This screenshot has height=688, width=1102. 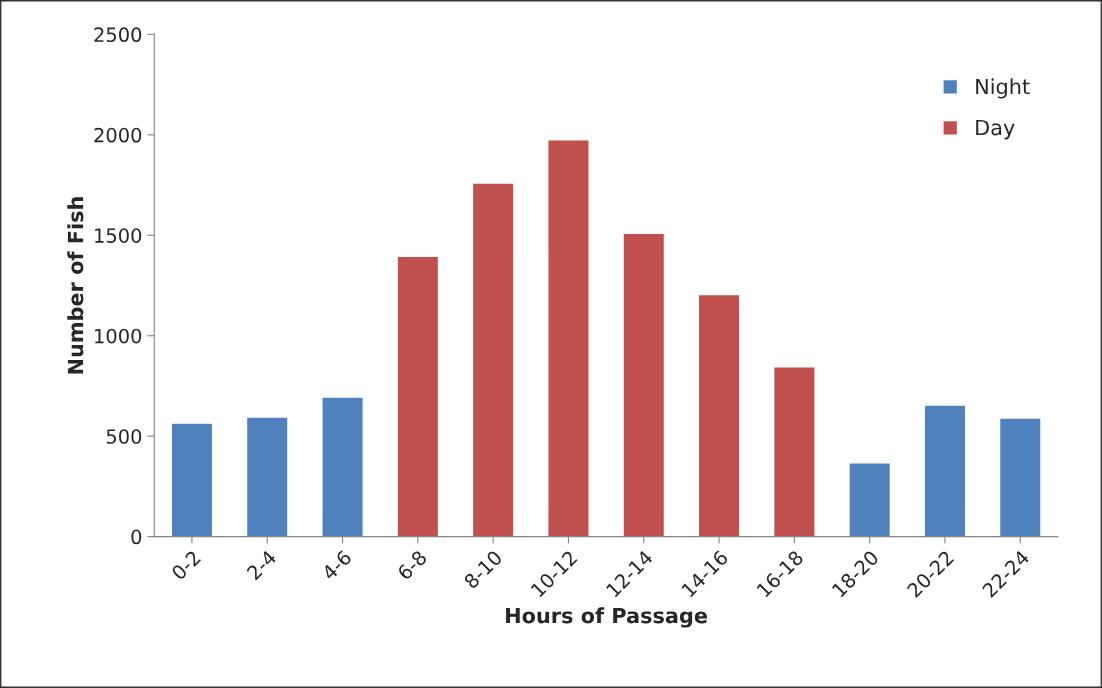 I want to click on y-tick-label: 500, so click(x=124, y=436).